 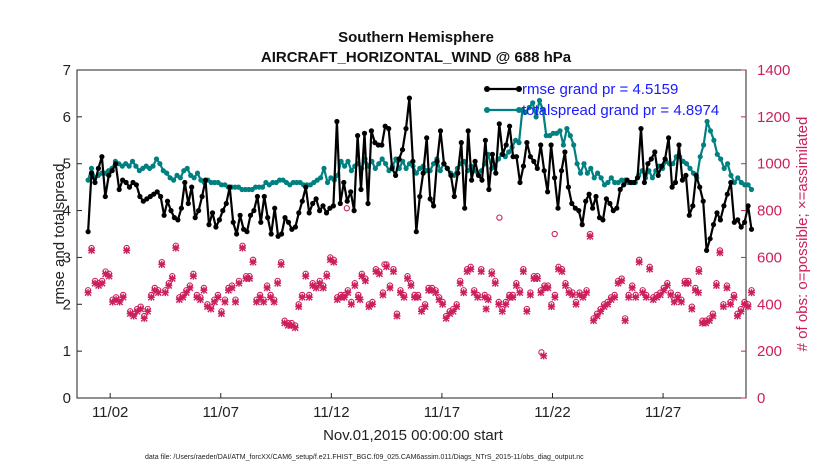 I want to click on y2-tick-label: 800, so click(x=769, y=211).